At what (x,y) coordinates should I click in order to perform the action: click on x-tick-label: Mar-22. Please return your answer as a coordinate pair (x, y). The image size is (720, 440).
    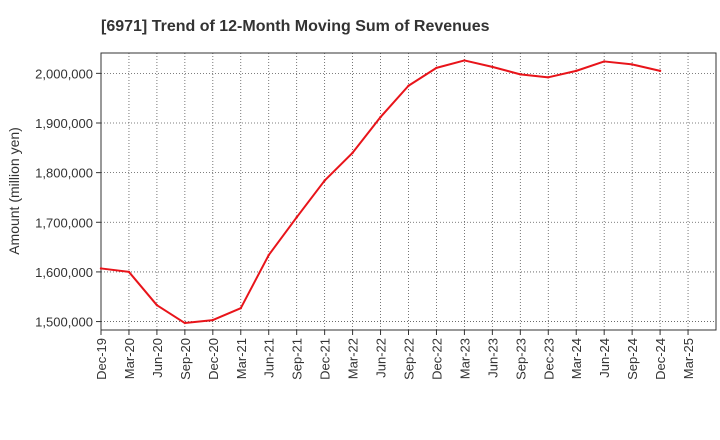
    Looking at the image, I should click on (353, 358).